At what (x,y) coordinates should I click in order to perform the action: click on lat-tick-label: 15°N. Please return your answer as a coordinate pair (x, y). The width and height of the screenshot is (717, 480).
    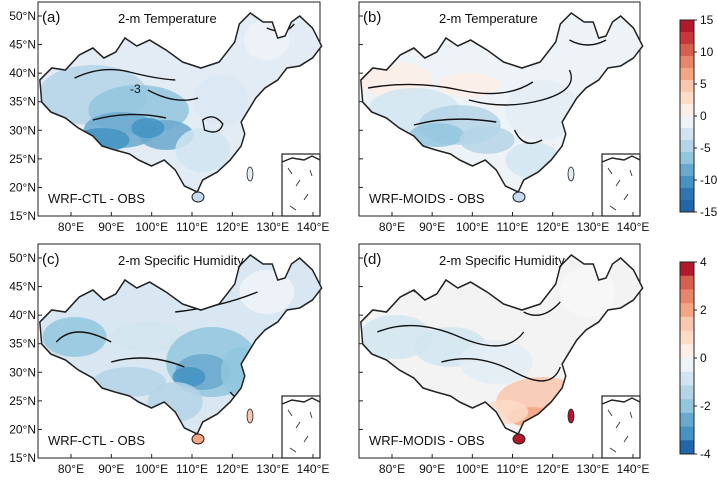
    Looking at the image, I should click on (22, 216).